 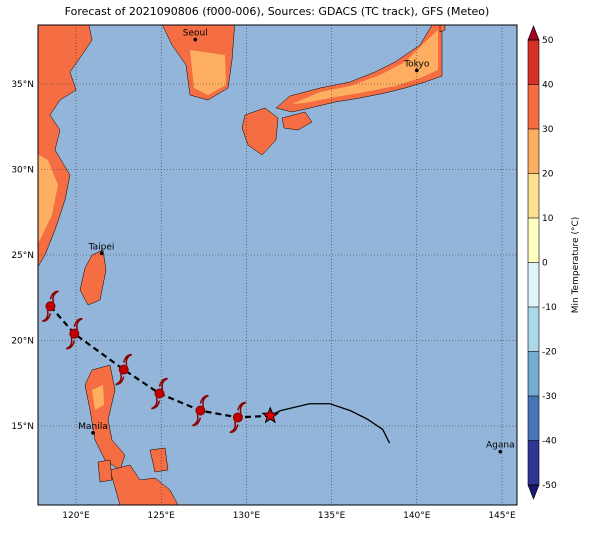 I want to click on y-tick-label: 15°N, so click(x=22, y=427).